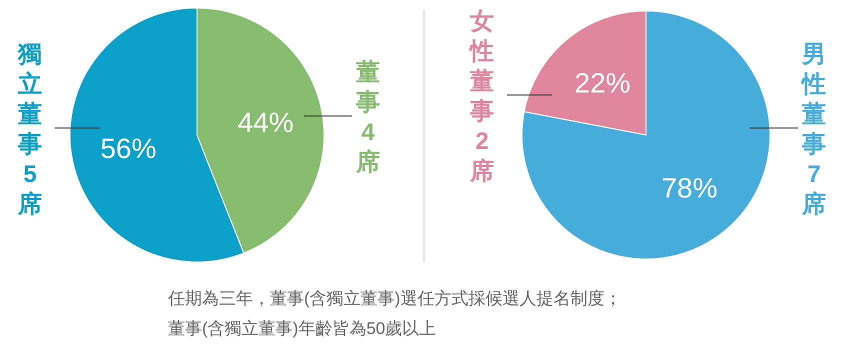  What do you see at coordinates (689, 188) in the screenshot?
I see `data-label: 78%` at bounding box center [689, 188].